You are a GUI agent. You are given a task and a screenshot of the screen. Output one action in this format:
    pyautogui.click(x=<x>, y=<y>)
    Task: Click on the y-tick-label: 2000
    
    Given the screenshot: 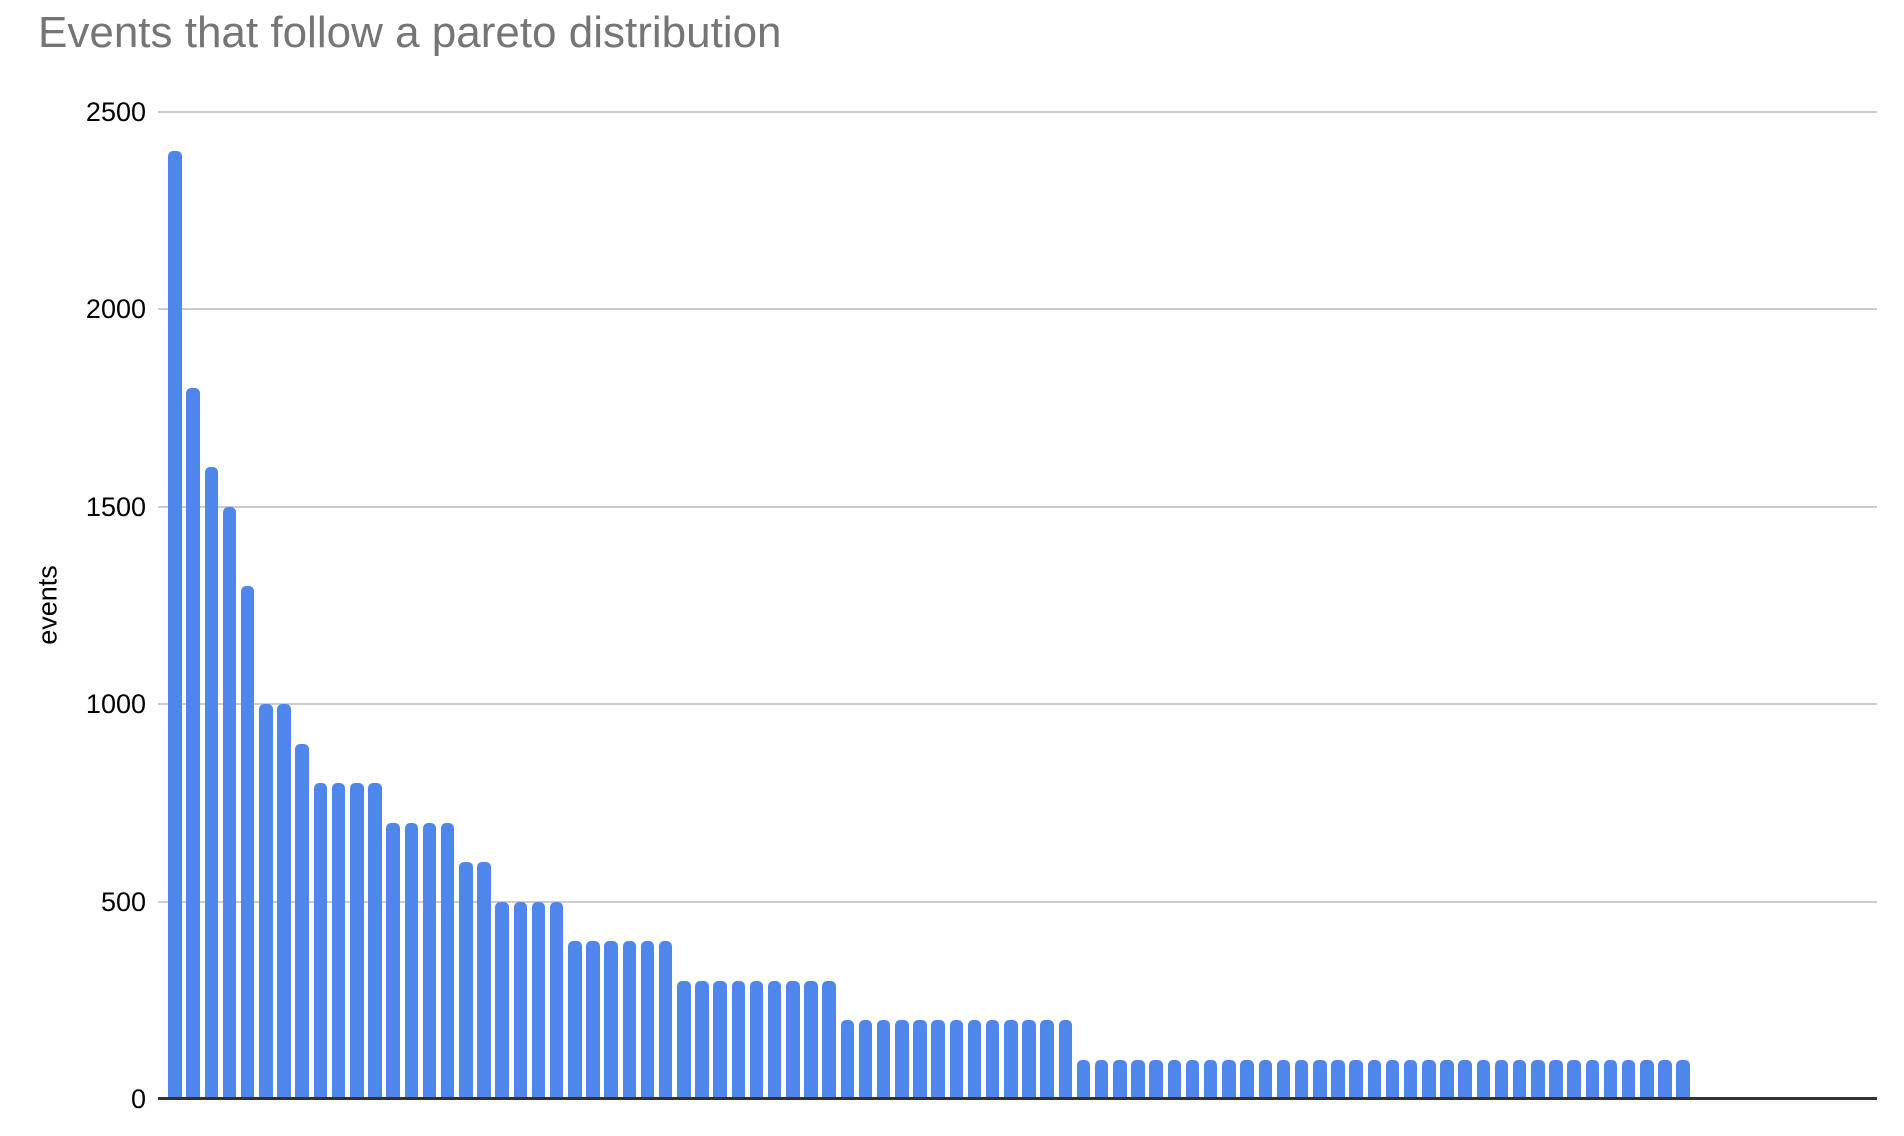 What is the action you would take?
    pyautogui.click(x=115, y=309)
    